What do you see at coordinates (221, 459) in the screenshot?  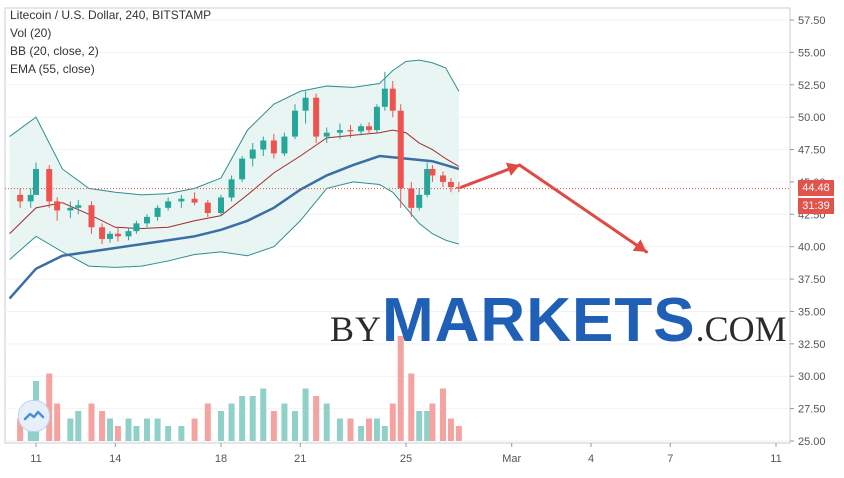 I see `time-tick-label: 18` at bounding box center [221, 459].